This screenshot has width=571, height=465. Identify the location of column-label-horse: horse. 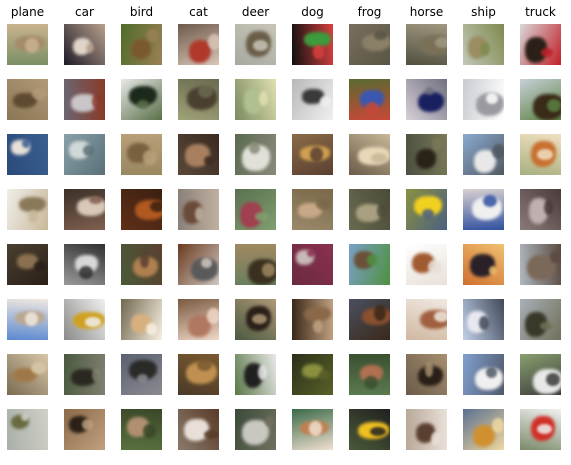
(426, 12).